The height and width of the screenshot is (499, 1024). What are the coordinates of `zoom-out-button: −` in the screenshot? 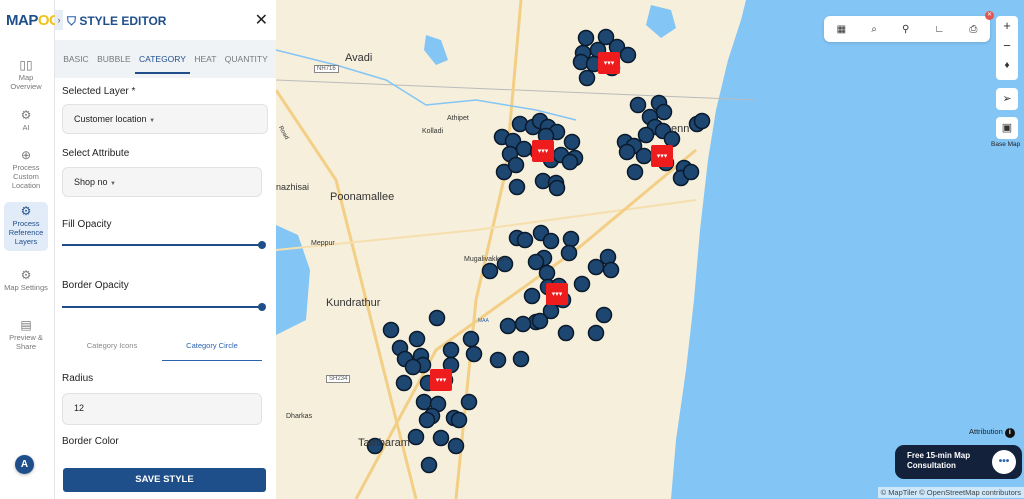 It's located at (1007, 45).